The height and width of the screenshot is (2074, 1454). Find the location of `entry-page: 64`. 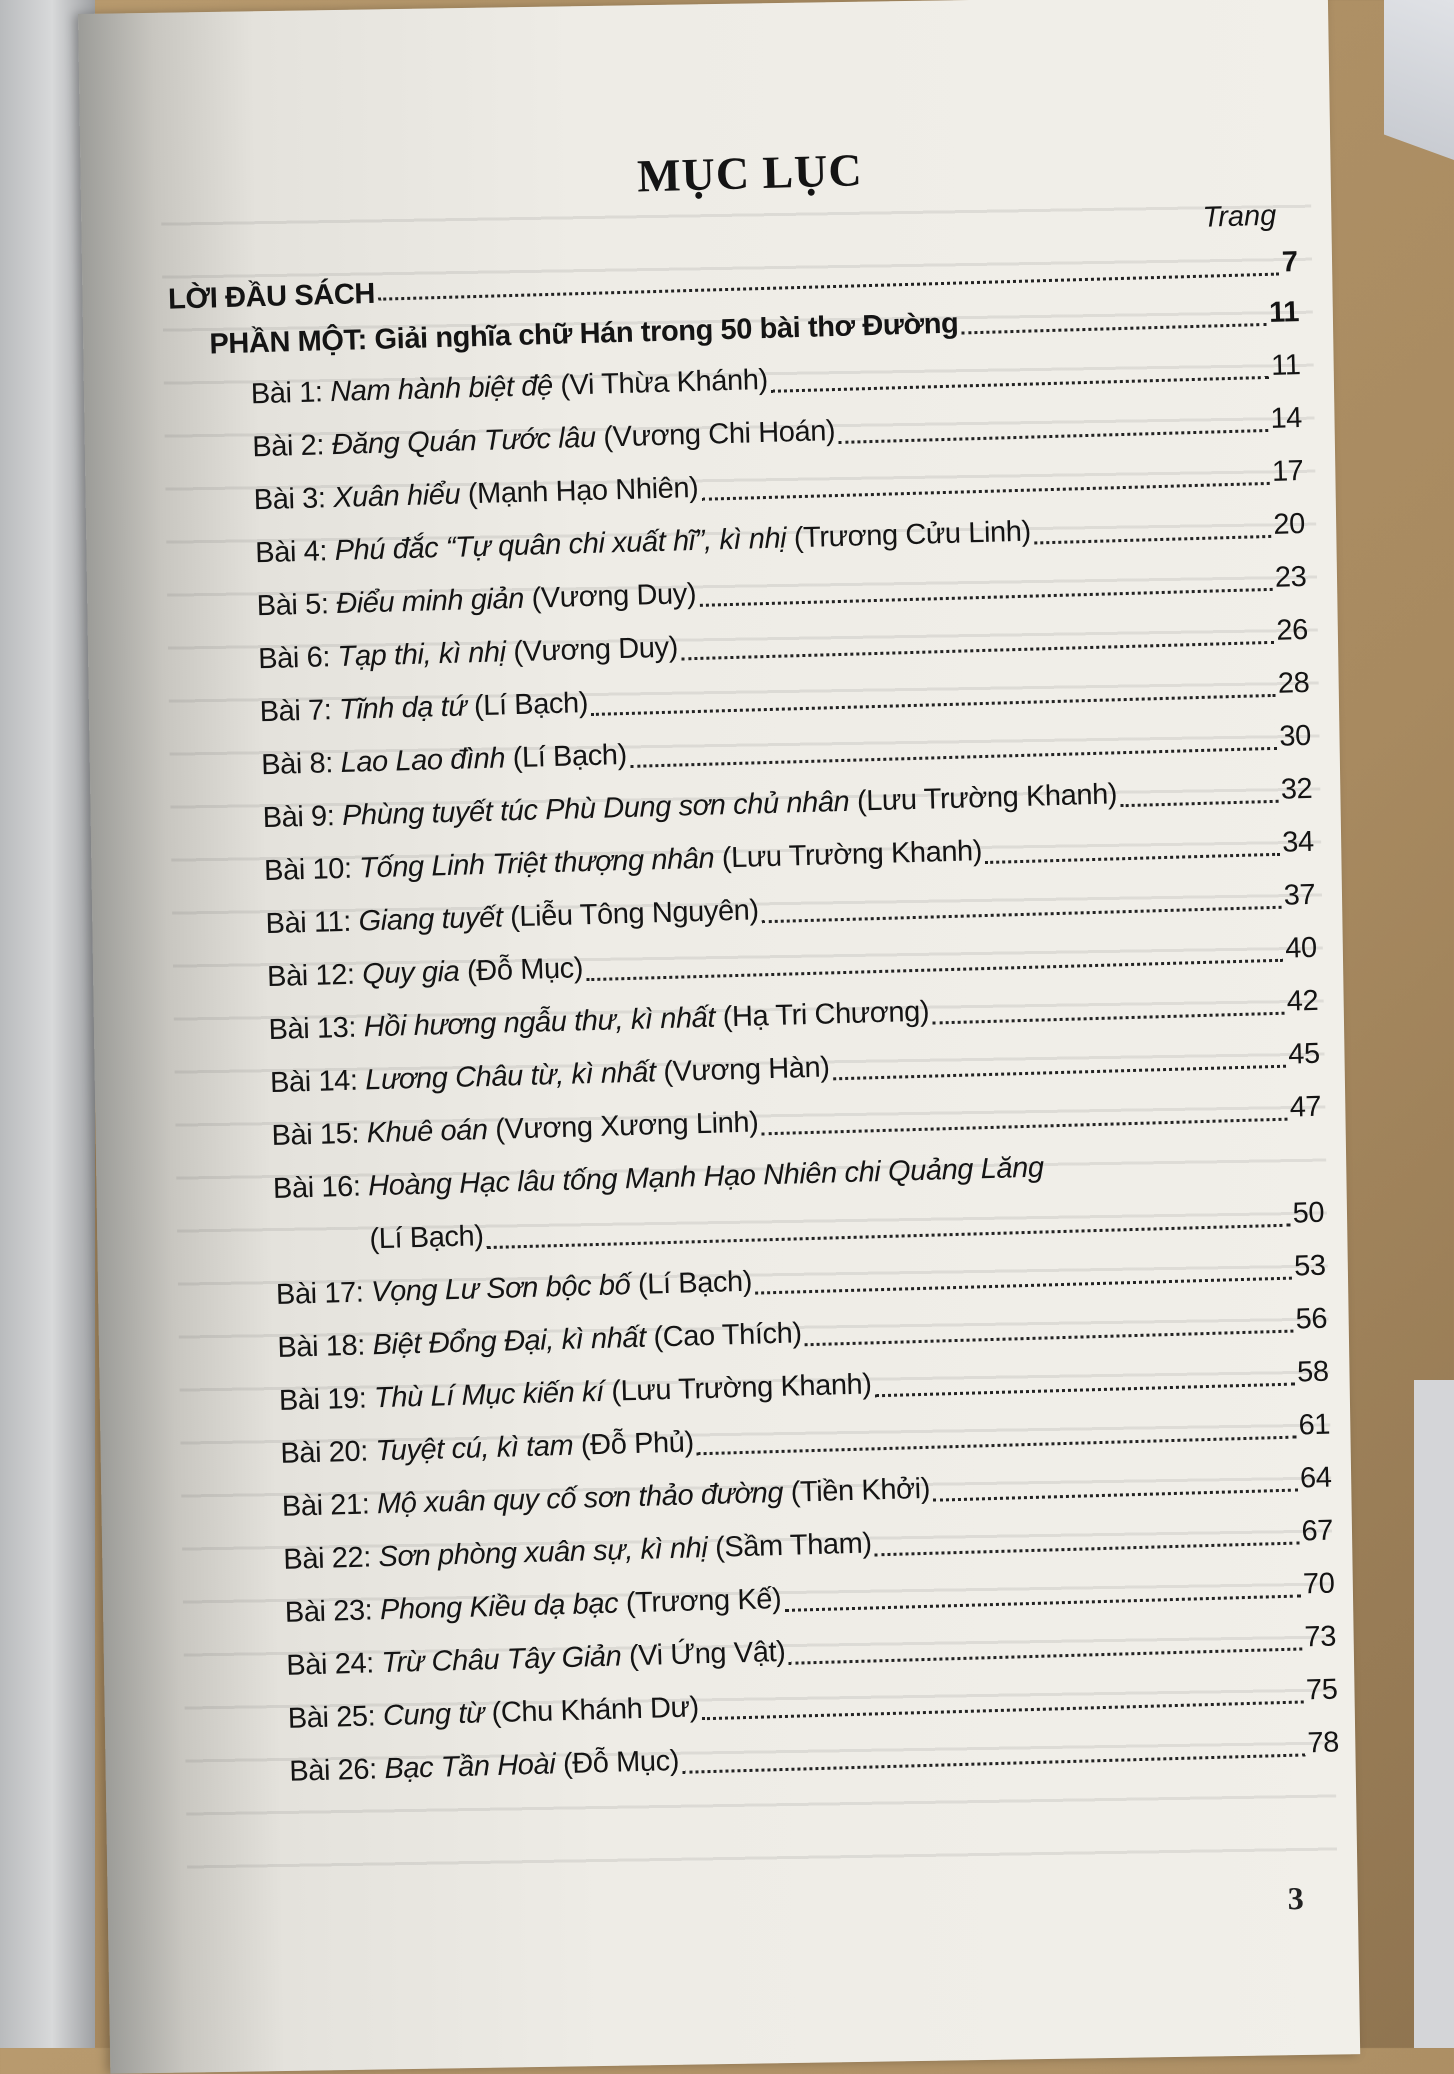

entry-page: 64 is located at coordinates (1315, 1478).